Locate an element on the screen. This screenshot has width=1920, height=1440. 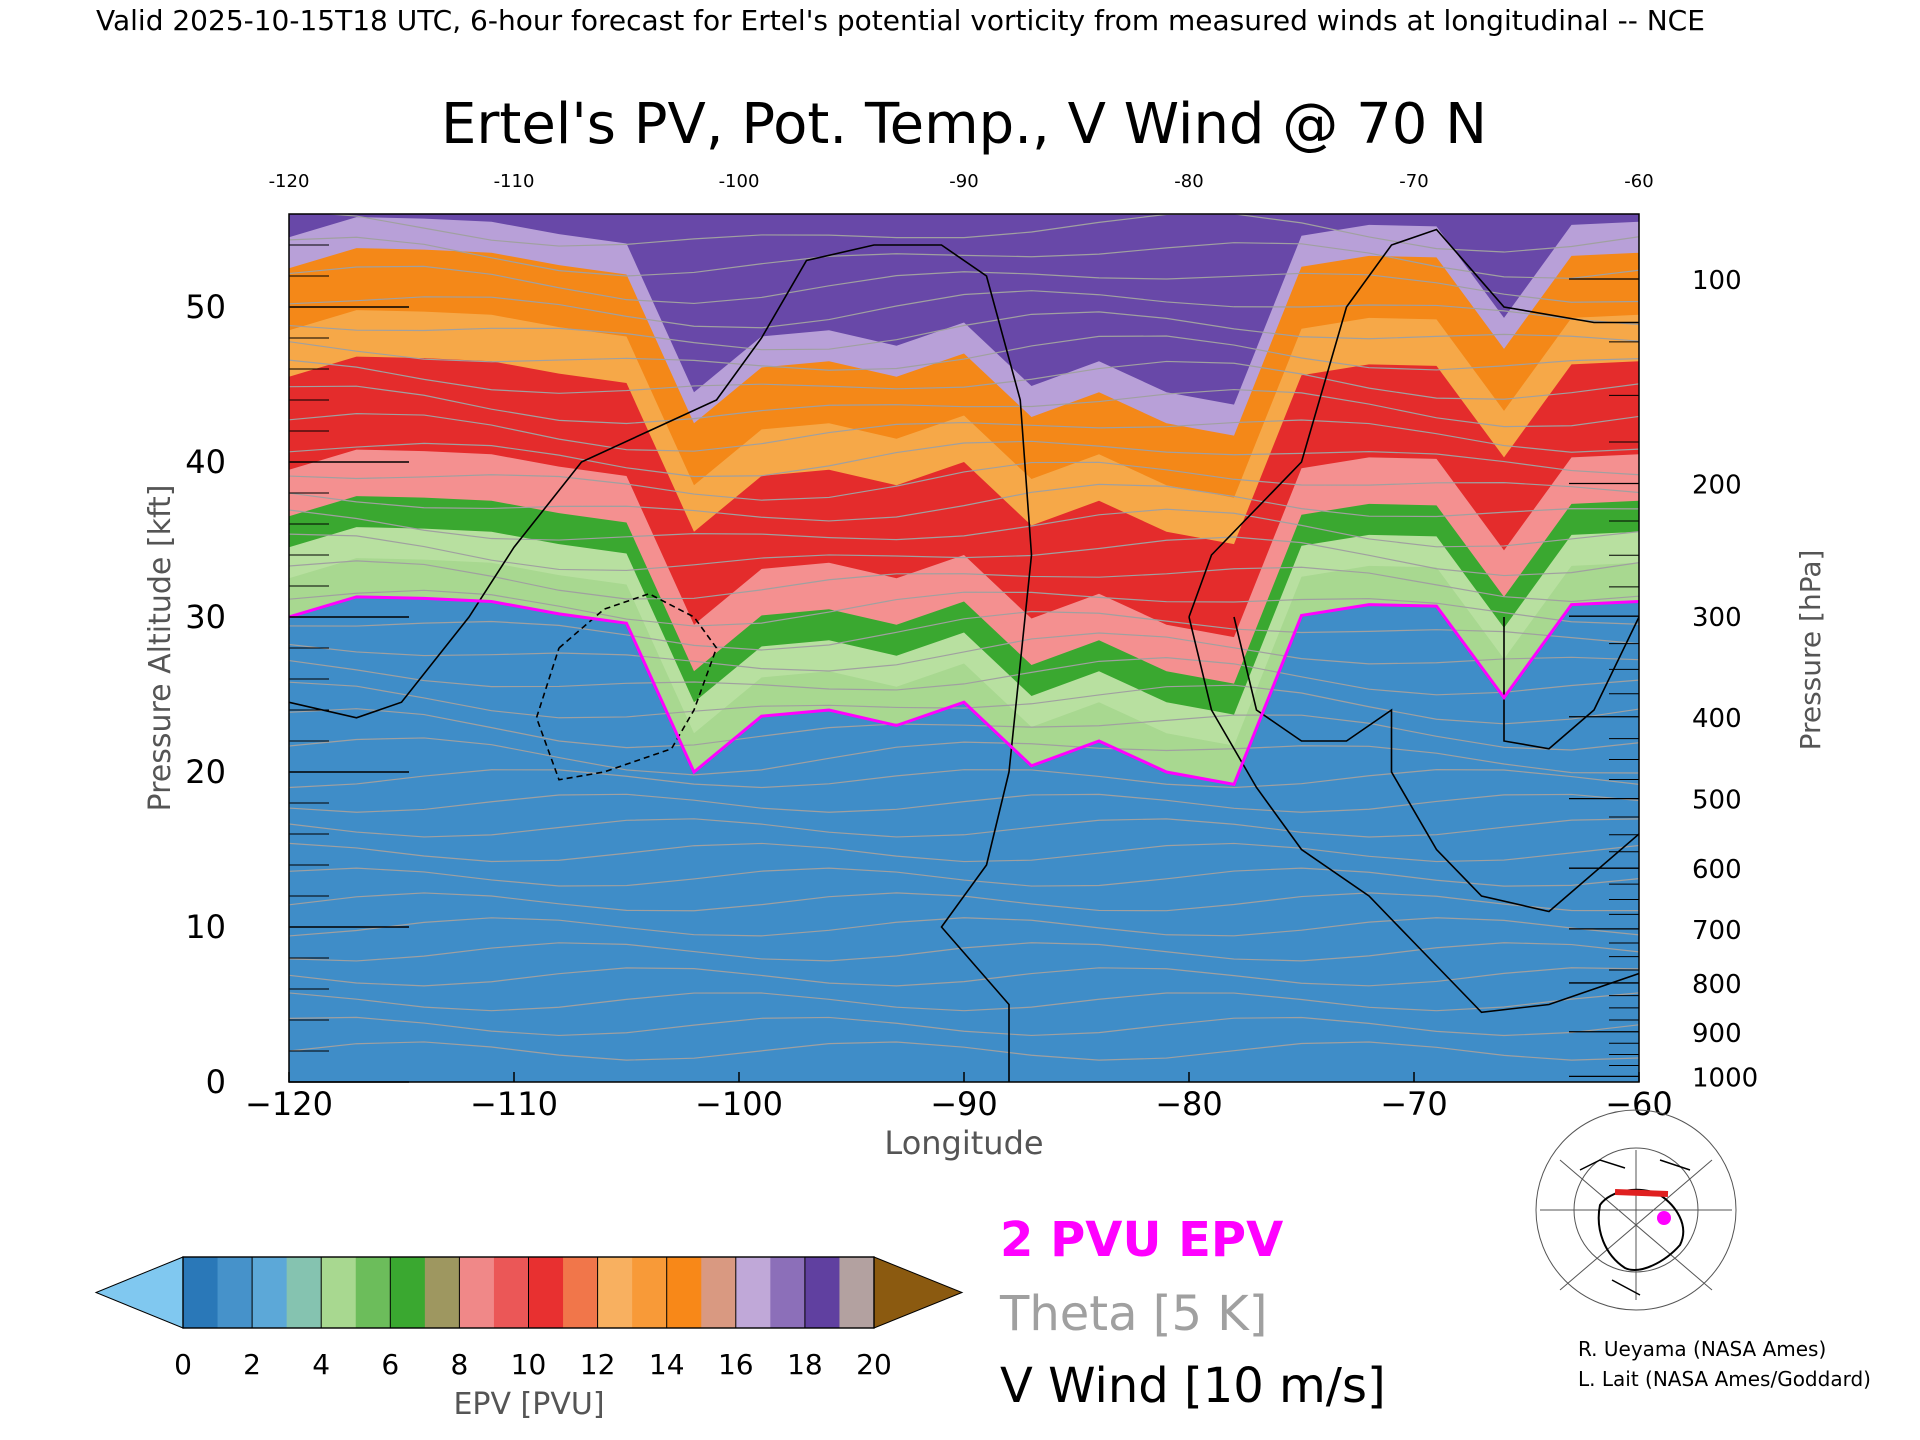
y-tick-label: 30 is located at coordinates (205, 617).